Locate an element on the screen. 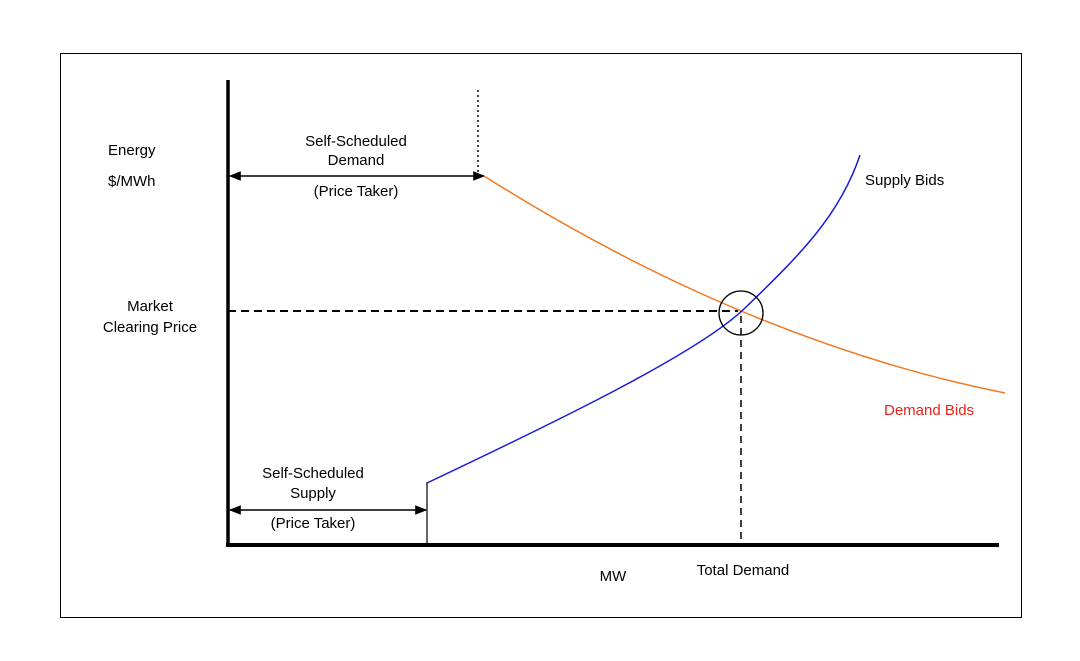  x-axis-label: MW is located at coordinates (613, 576).